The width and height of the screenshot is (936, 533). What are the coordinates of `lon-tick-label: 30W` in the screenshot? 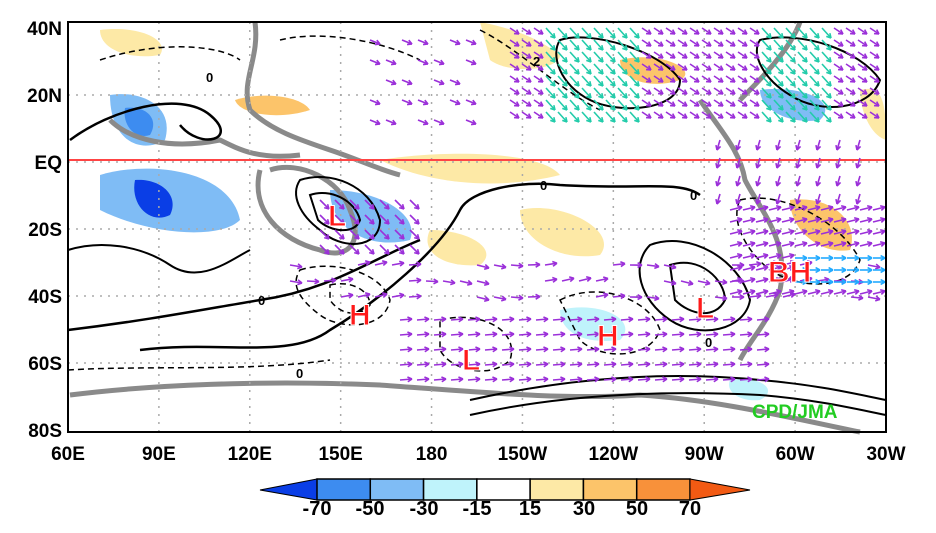 It's located at (885, 454).